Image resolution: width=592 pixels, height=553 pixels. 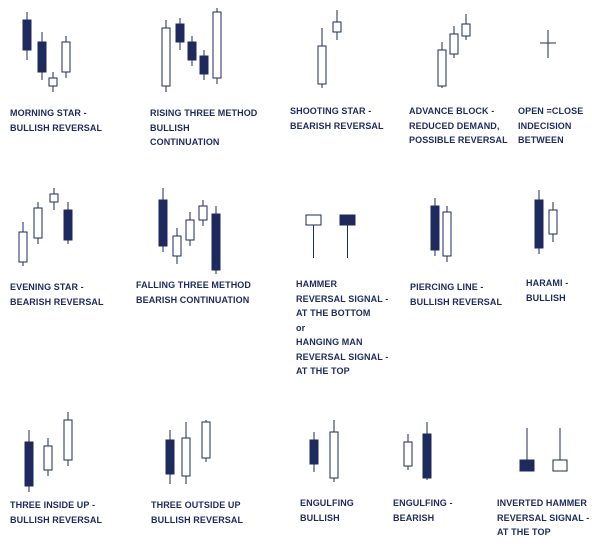 I want to click on three-inside-up-candle-3-body, so click(x=68, y=440).